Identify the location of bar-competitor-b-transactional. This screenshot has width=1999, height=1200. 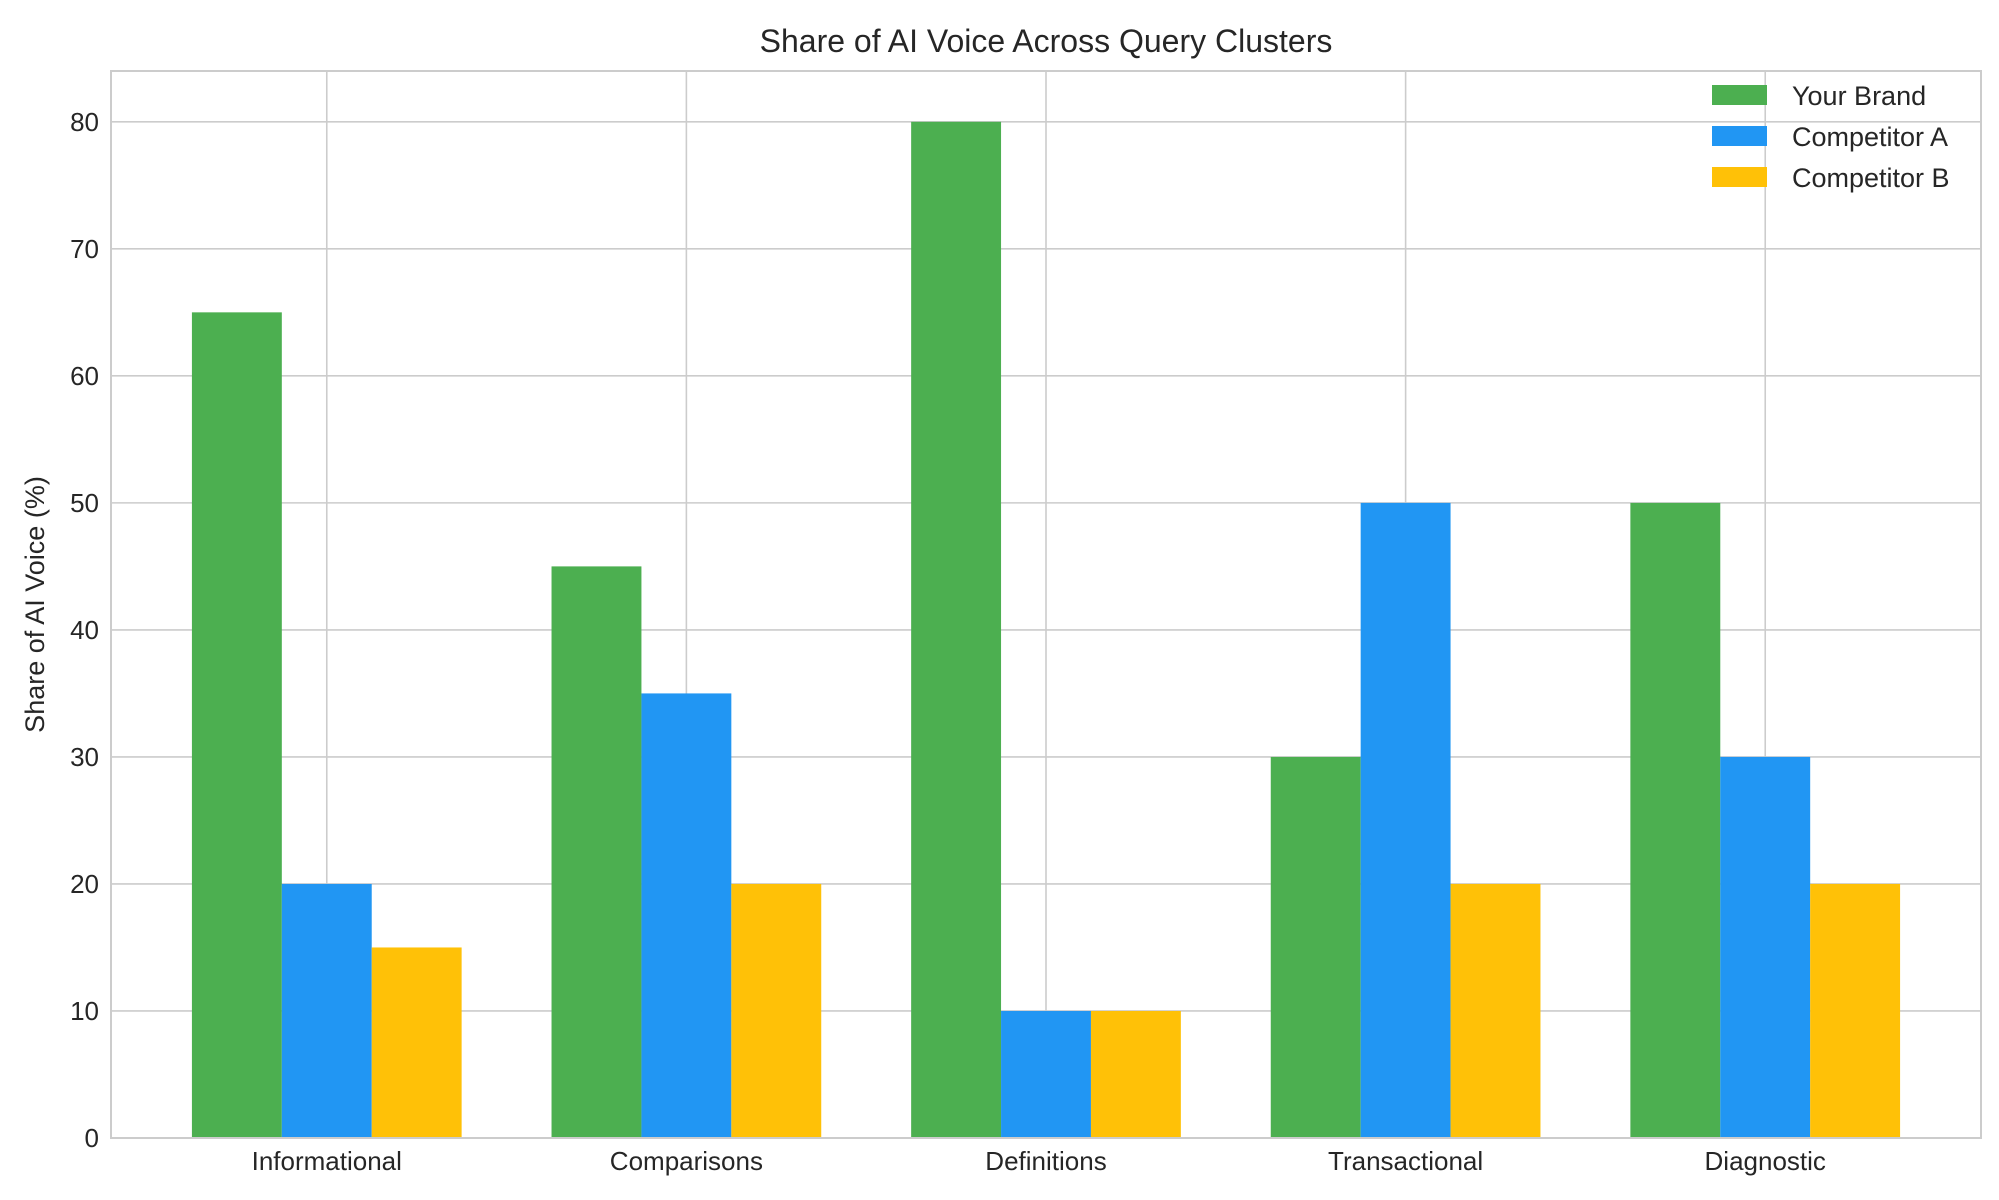
(1495, 1010).